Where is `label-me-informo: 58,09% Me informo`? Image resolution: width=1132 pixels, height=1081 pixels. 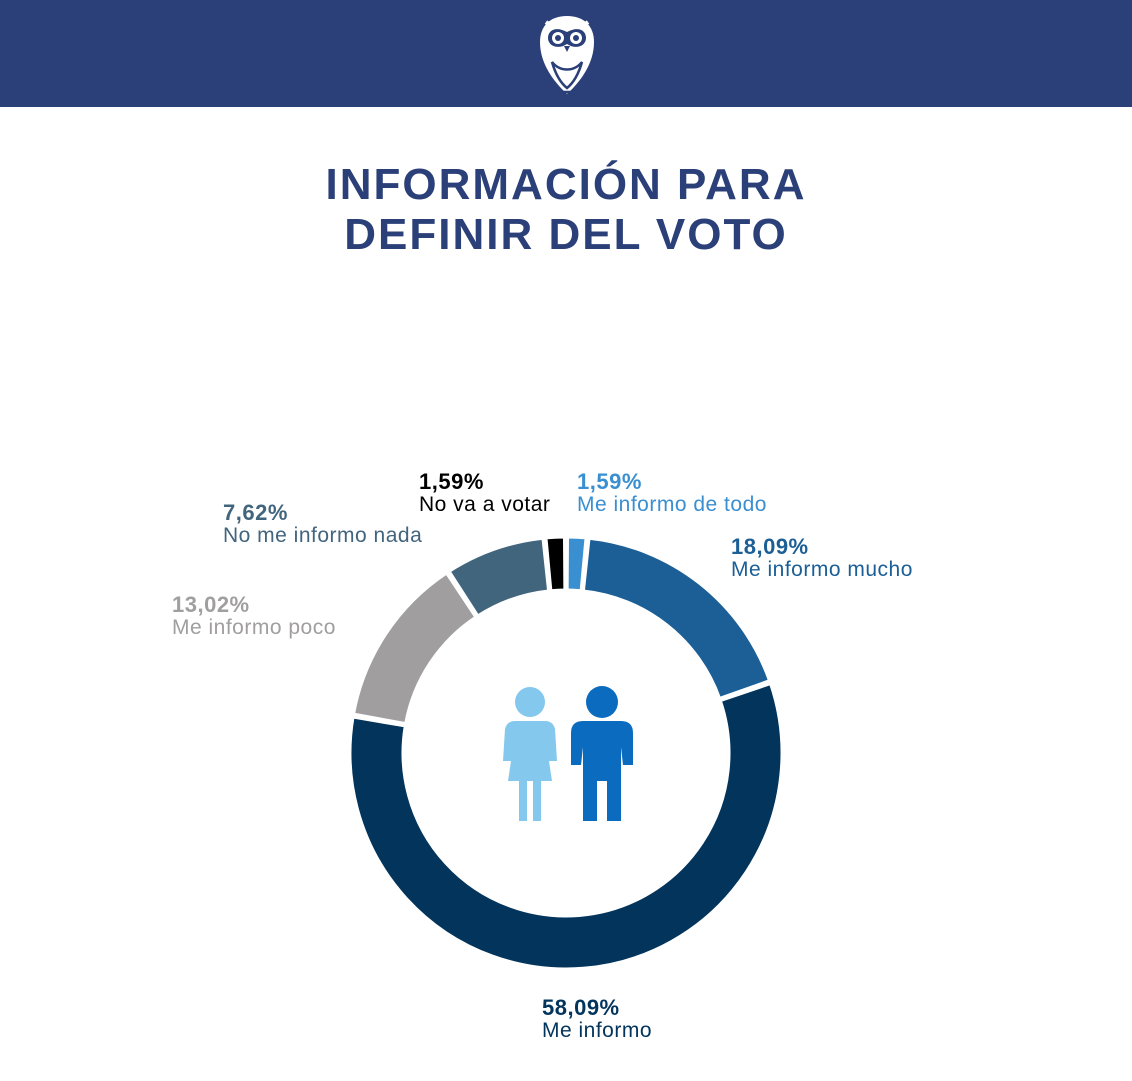 label-me-informo: 58,09% Me informo is located at coordinates (597, 1019).